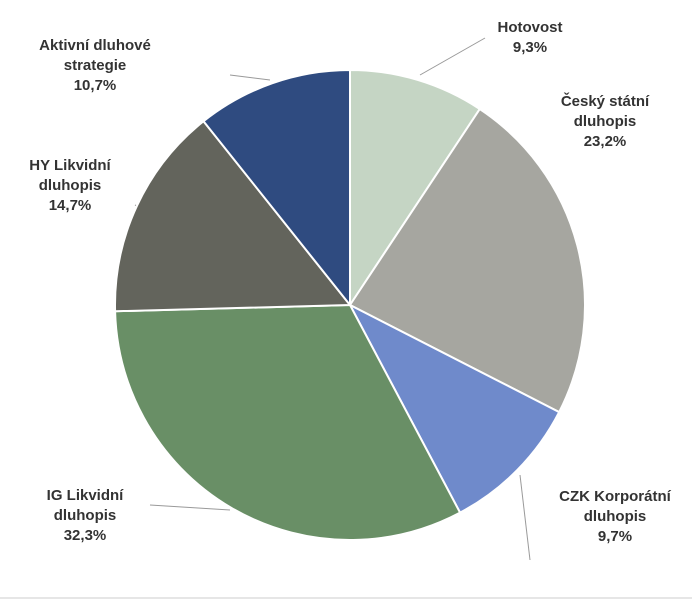 The image size is (692, 604). Describe the element at coordinates (530, 38) in the screenshot. I see `slice-label: Hotovost 9,3%` at that location.